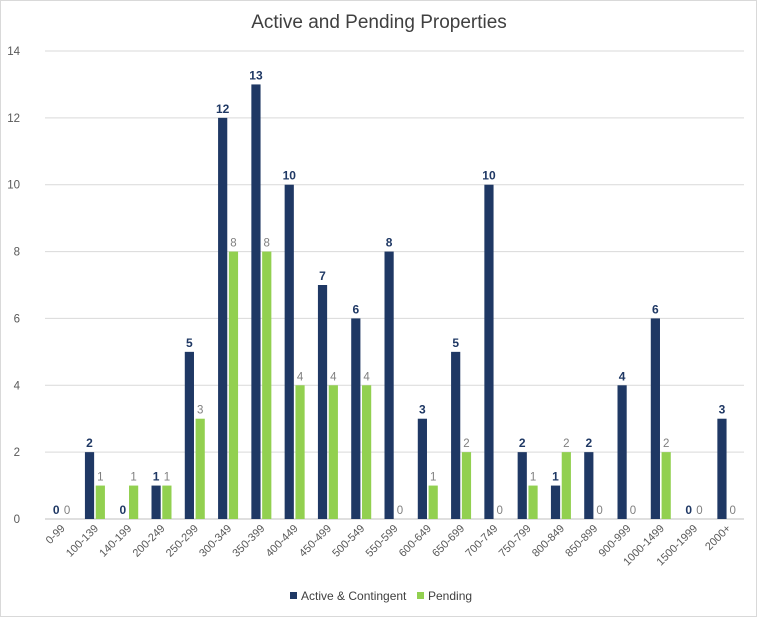 The width and height of the screenshot is (757, 617). What do you see at coordinates (515, 541) in the screenshot?
I see `x-tick-label: 750-799` at bounding box center [515, 541].